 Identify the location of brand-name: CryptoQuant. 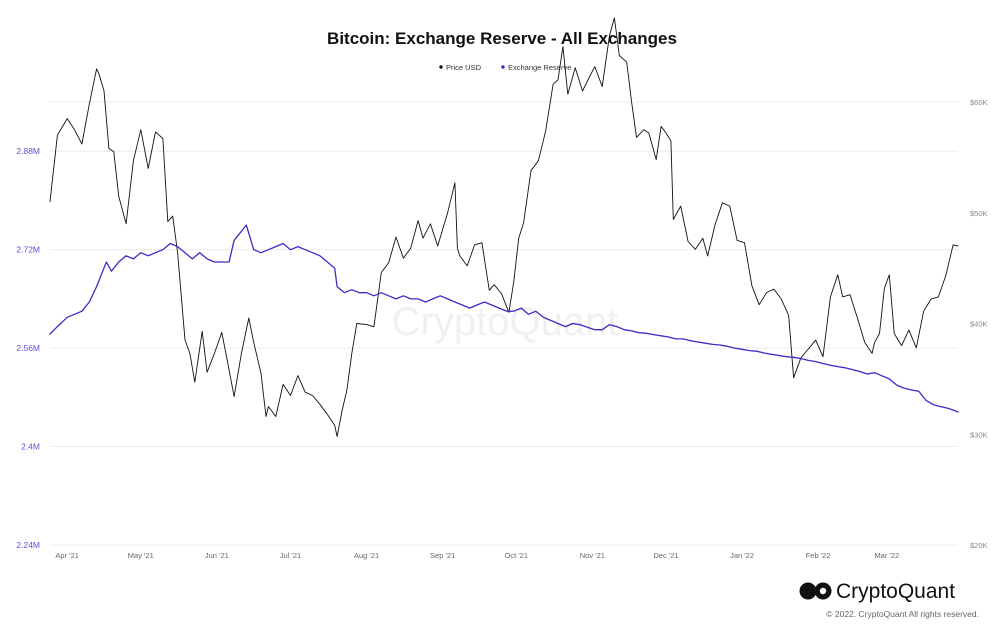
(895, 591).